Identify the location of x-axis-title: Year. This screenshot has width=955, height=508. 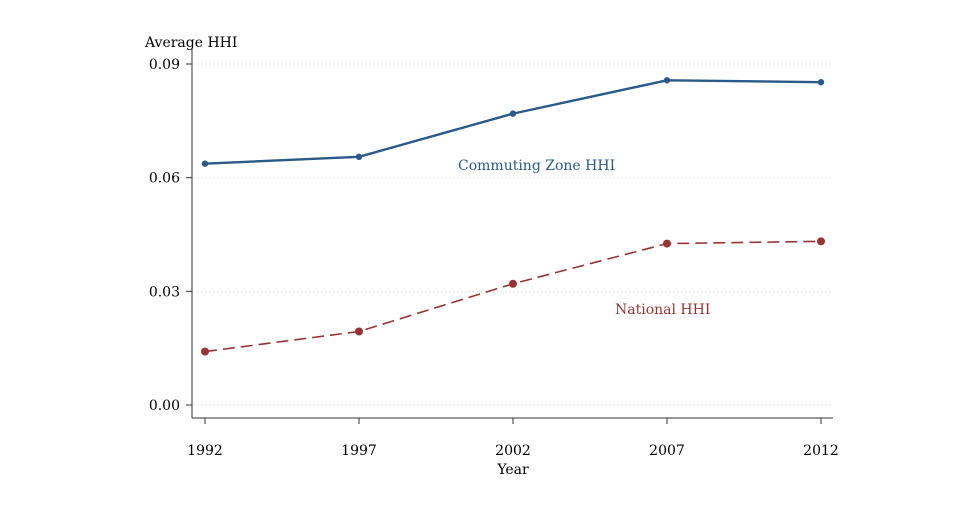
(512, 470).